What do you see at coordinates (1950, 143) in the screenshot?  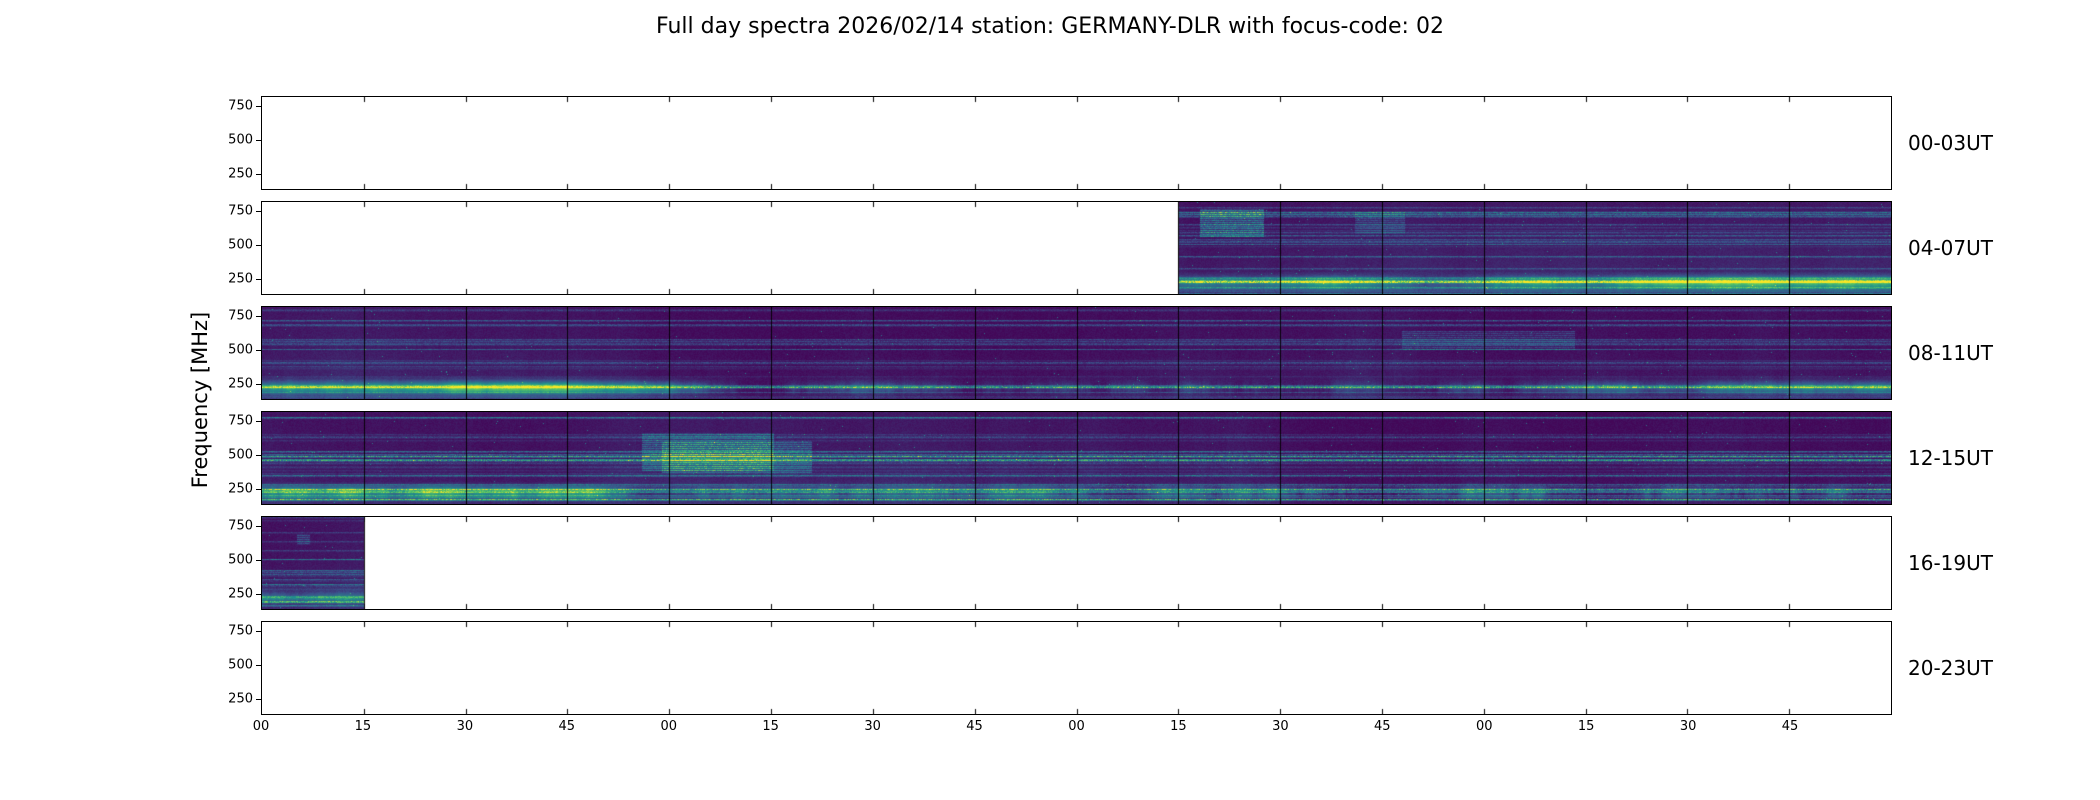 I see `panel-time-label: 00-03UT` at bounding box center [1950, 143].